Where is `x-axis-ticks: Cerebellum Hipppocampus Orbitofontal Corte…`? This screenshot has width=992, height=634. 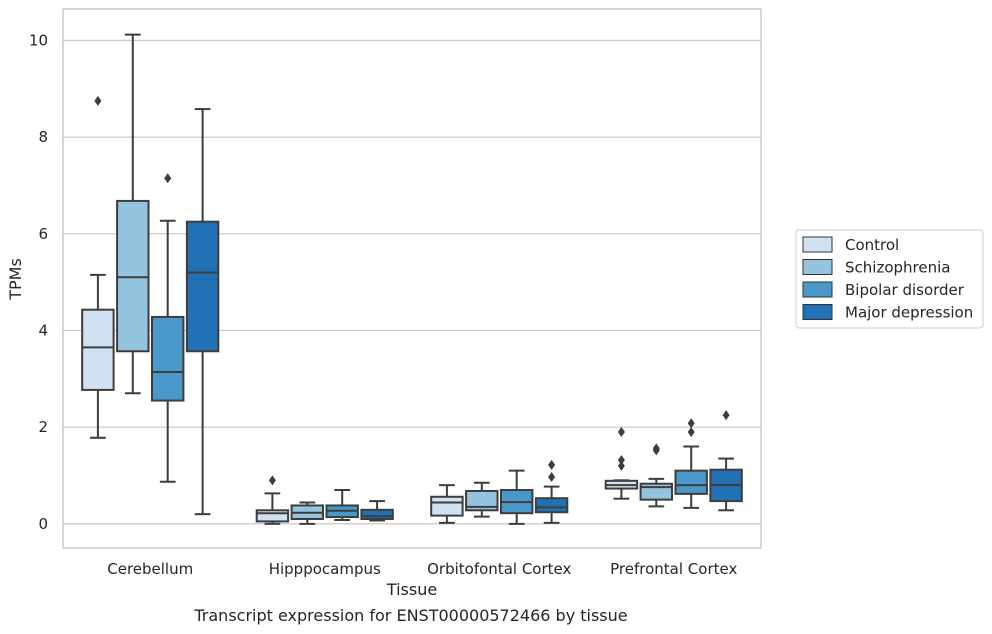 x-axis-ticks: Cerebellum Hipppocampus Orbitofontal Corte… is located at coordinates (422, 569).